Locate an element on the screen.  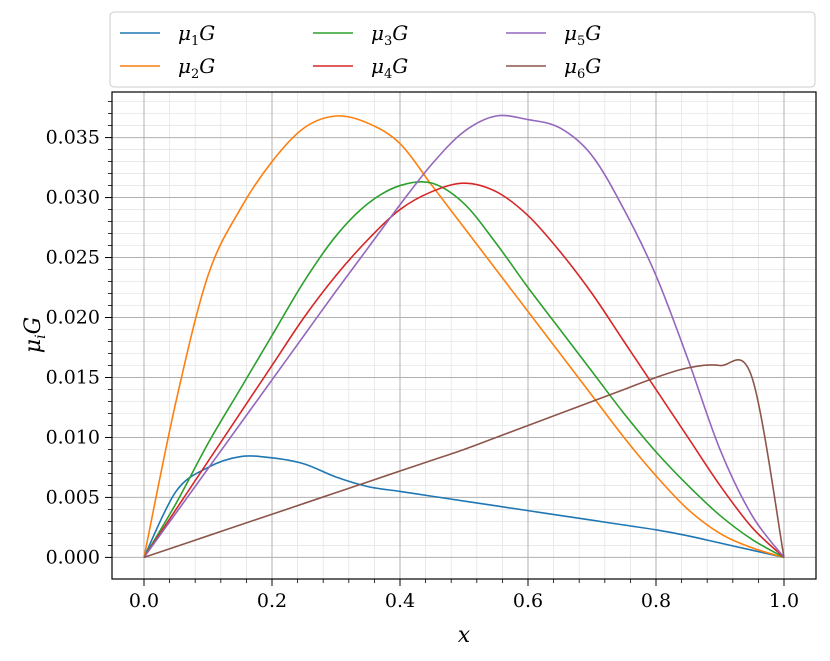
x-axis-label: x is located at coordinates (464, 635).